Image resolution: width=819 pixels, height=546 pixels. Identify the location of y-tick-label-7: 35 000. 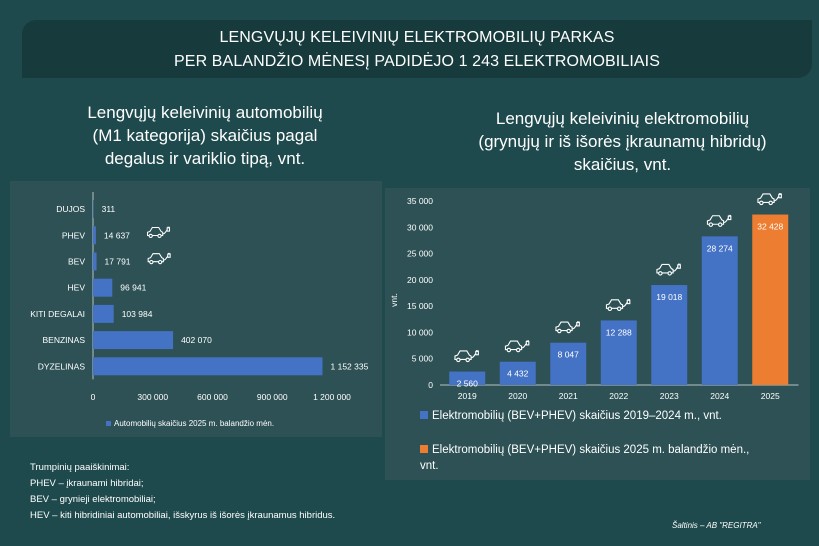
(420, 201).